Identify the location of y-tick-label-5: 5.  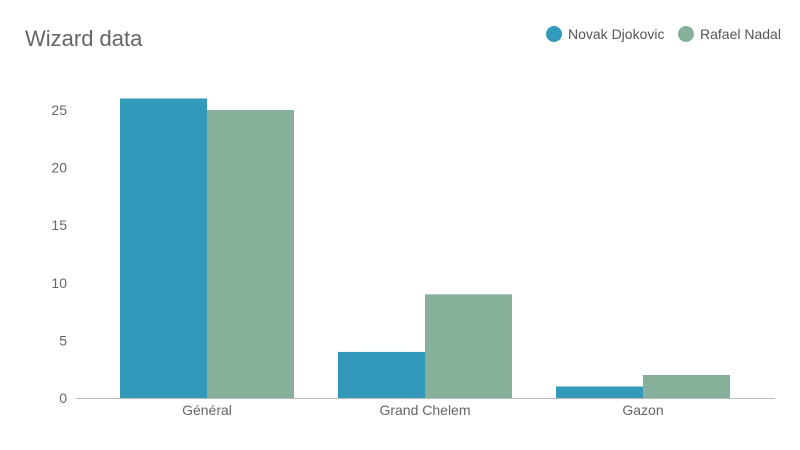
(63, 340).